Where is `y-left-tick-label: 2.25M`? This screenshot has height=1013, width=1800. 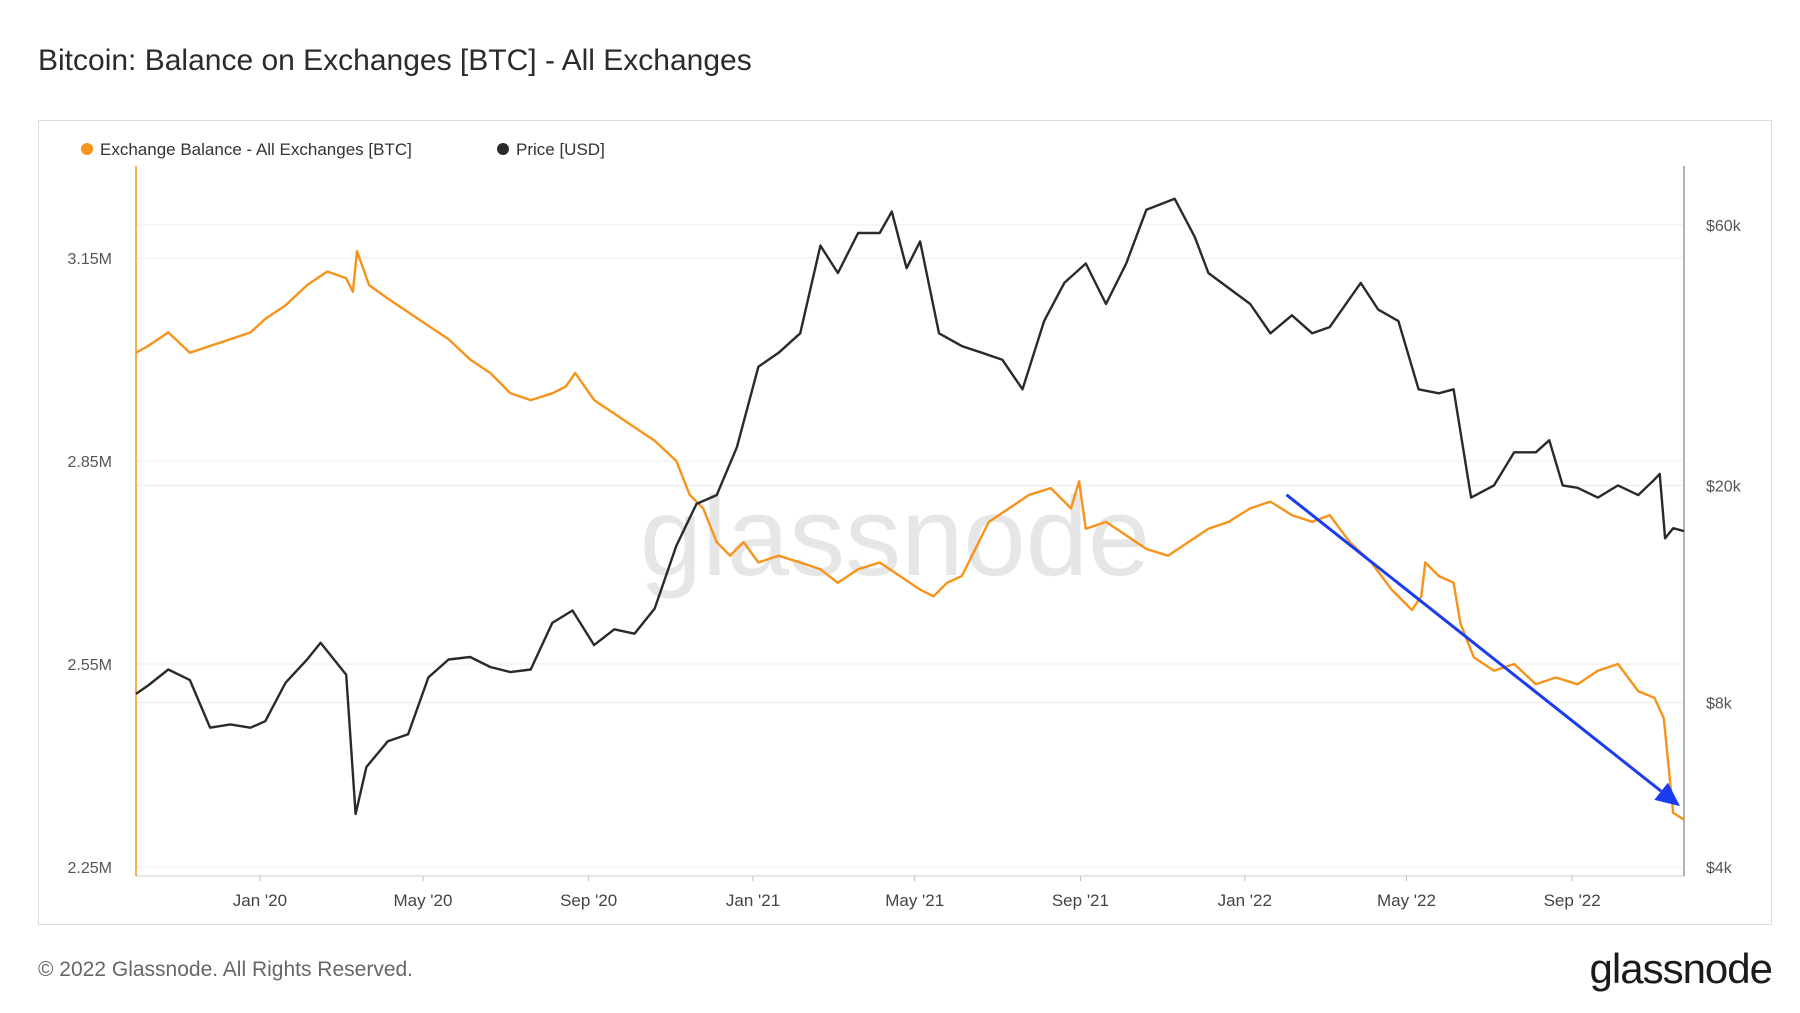
y-left-tick-label: 2.25M is located at coordinates (90, 868).